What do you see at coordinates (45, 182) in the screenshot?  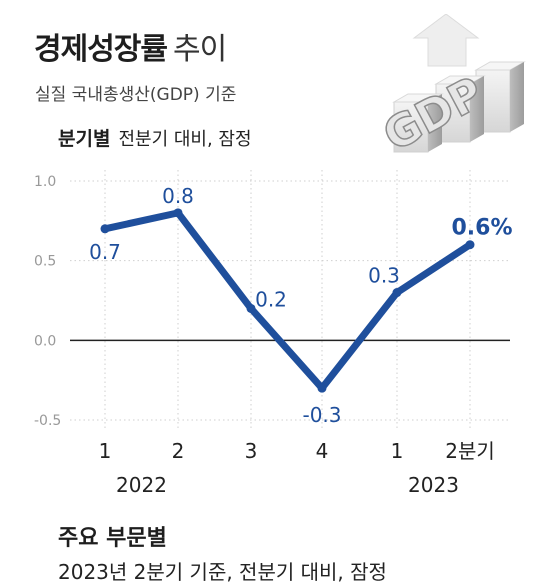 I see `y-tick-label: 1.0` at bounding box center [45, 182].